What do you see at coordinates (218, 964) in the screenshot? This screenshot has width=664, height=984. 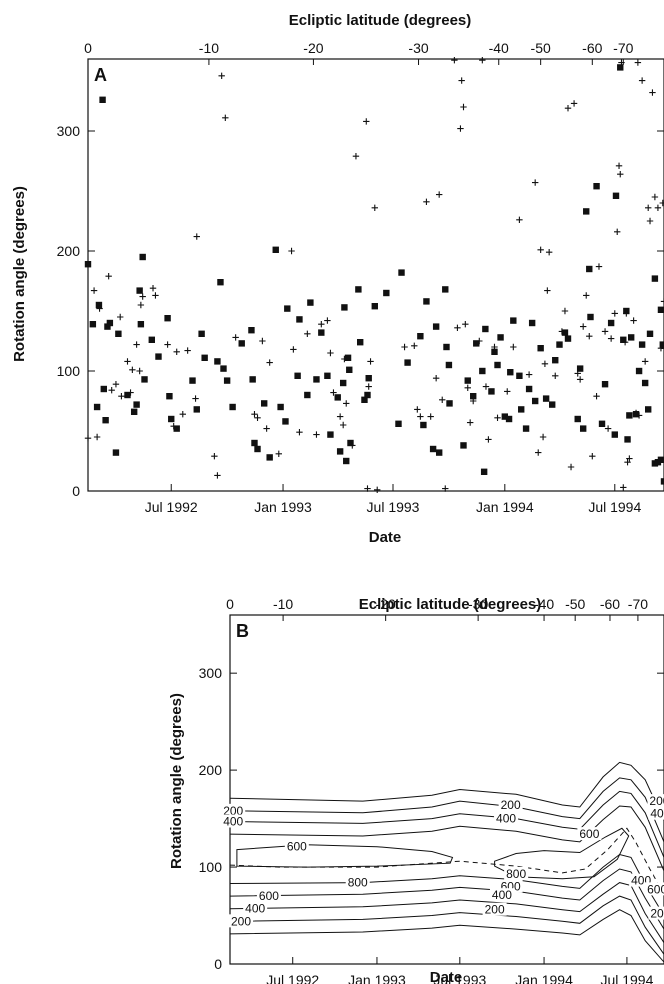 I see `panel-b-y-tick-label: 0` at bounding box center [218, 964].